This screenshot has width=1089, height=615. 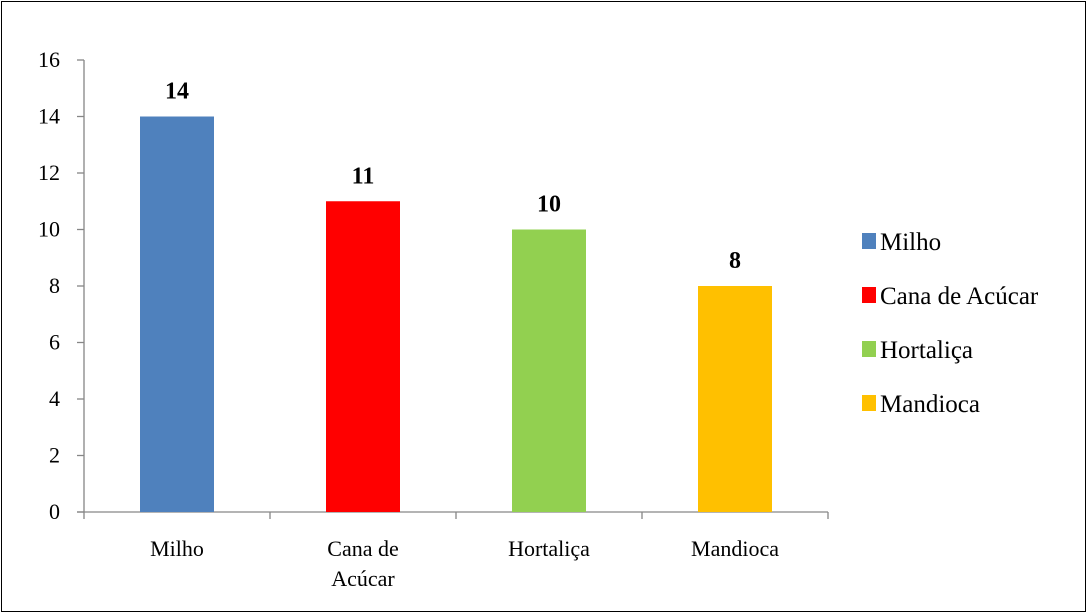 I want to click on y-tick-label: 10, so click(x=49, y=229).